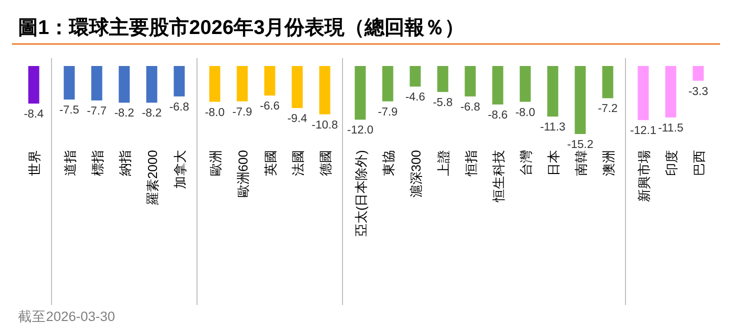 This screenshot has width=729, height=329. What do you see at coordinates (443, 163) in the screenshot?
I see `x-tick-label: 上證` at bounding box center [443, 163].